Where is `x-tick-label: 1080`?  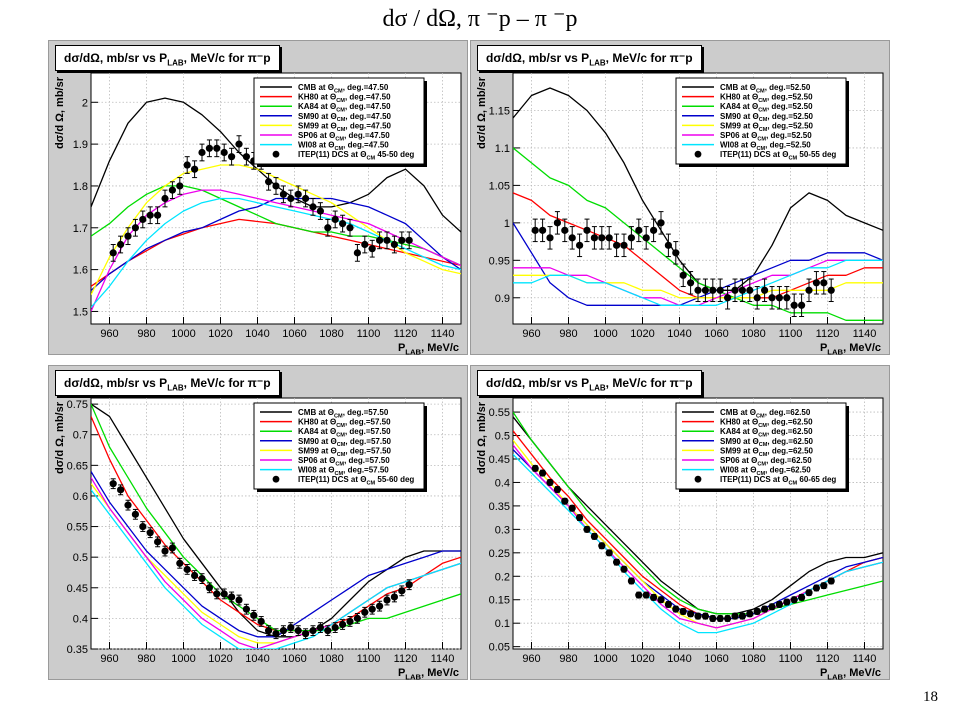 x-tick-label: 1080 is located at coordinates (331, 659).